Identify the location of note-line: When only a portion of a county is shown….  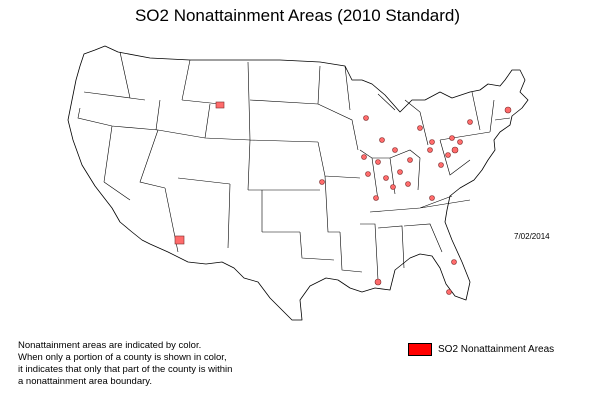
(122, 357).